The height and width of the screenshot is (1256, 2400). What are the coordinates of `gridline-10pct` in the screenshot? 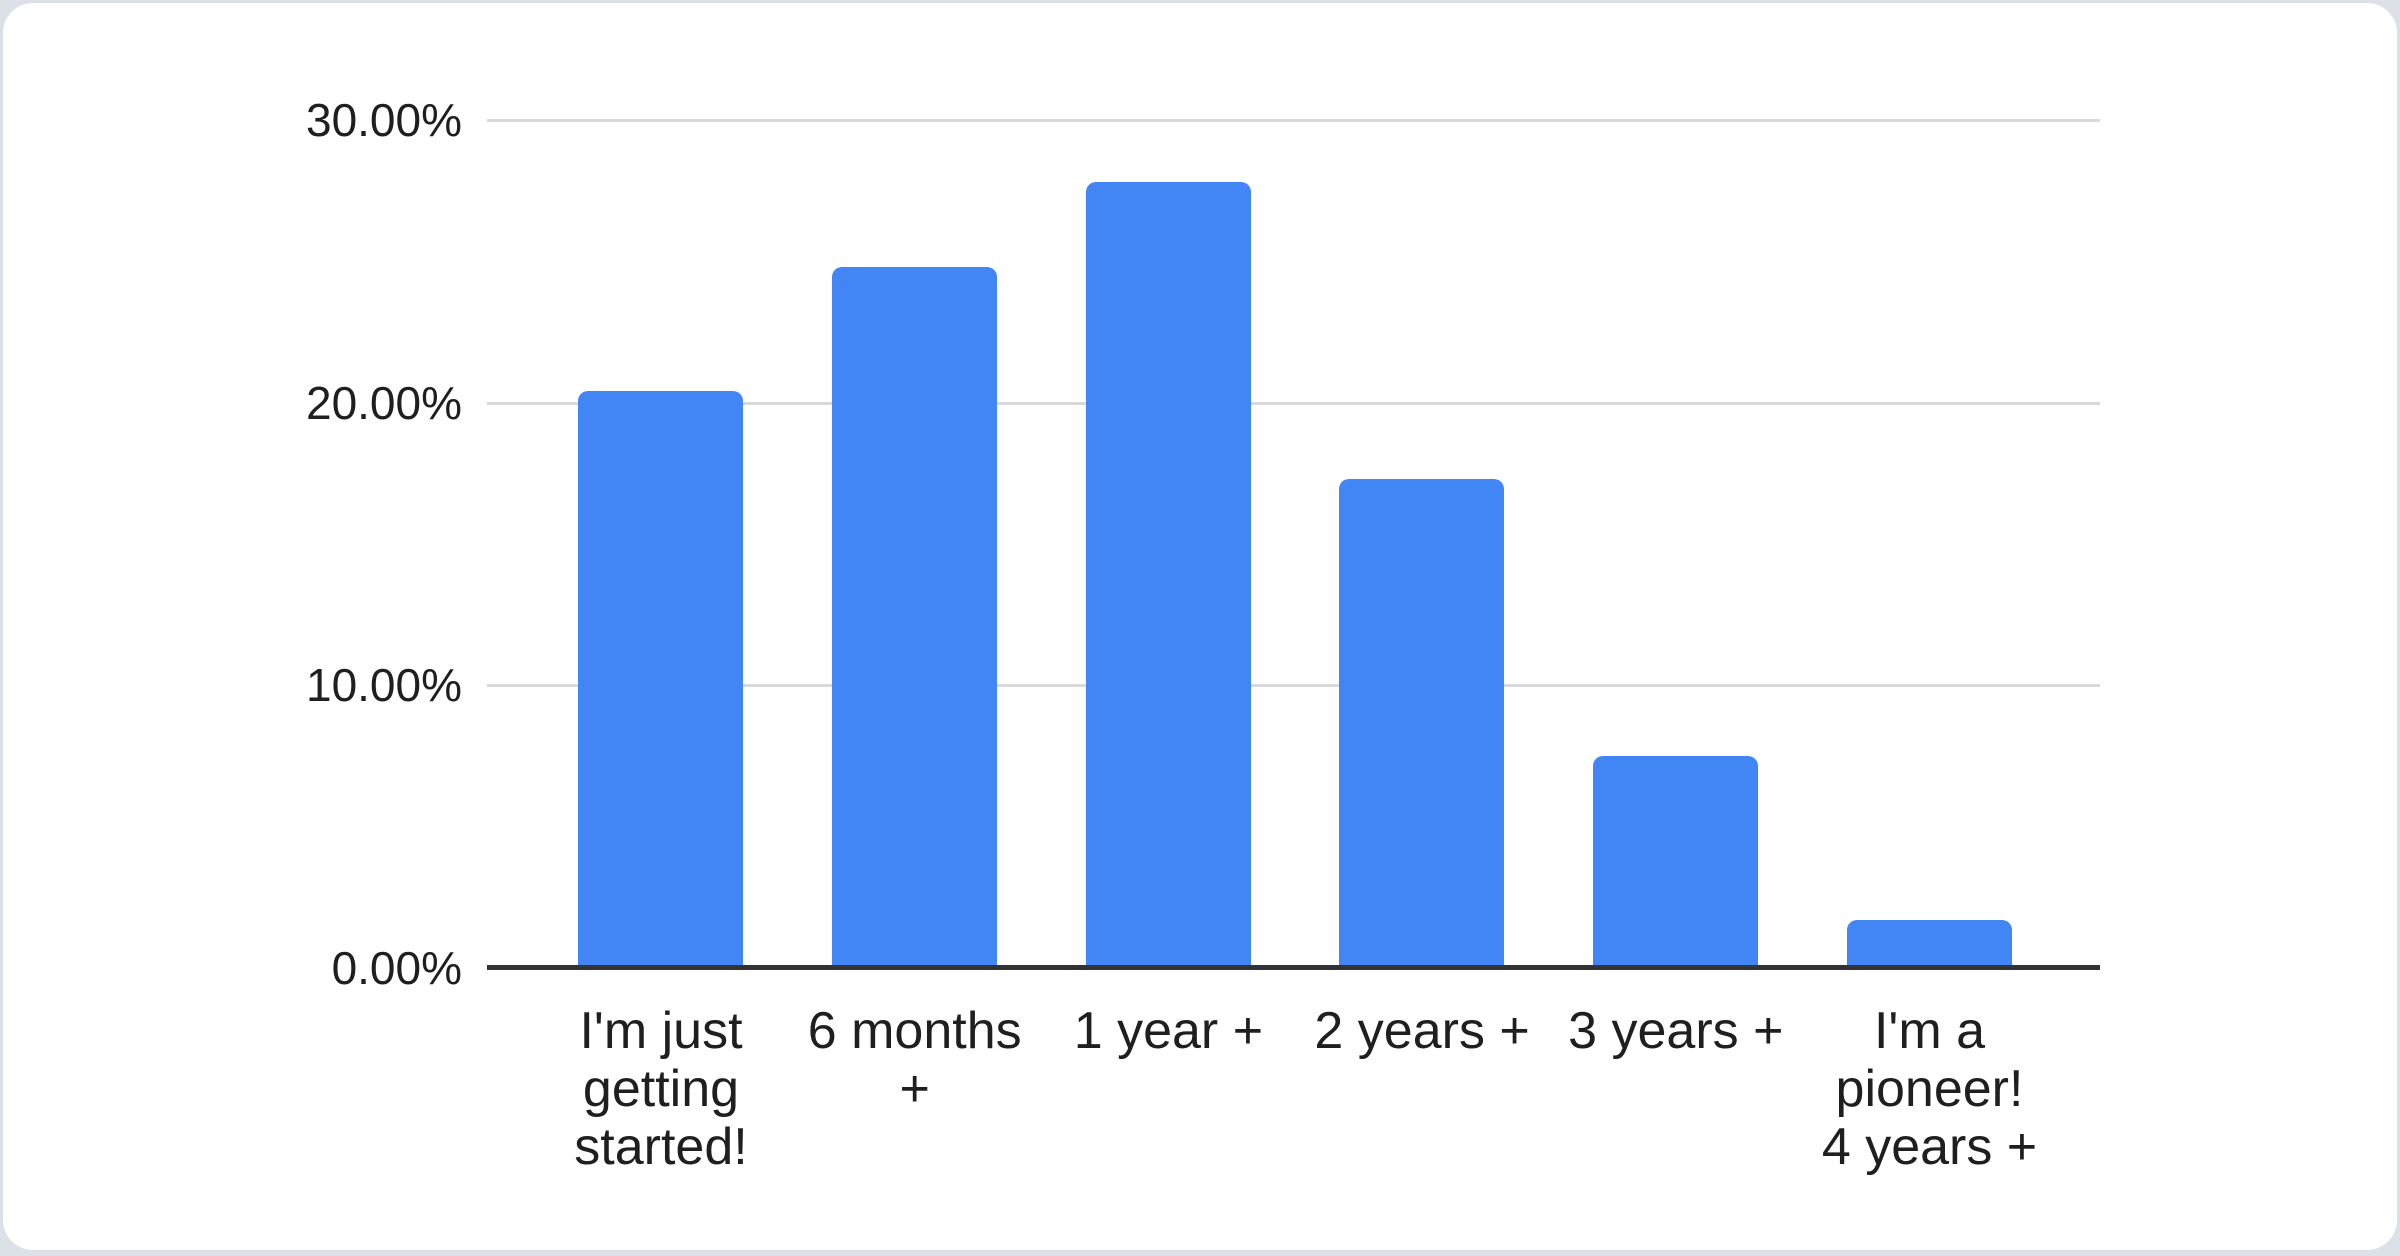 It's located at (1293, 686).